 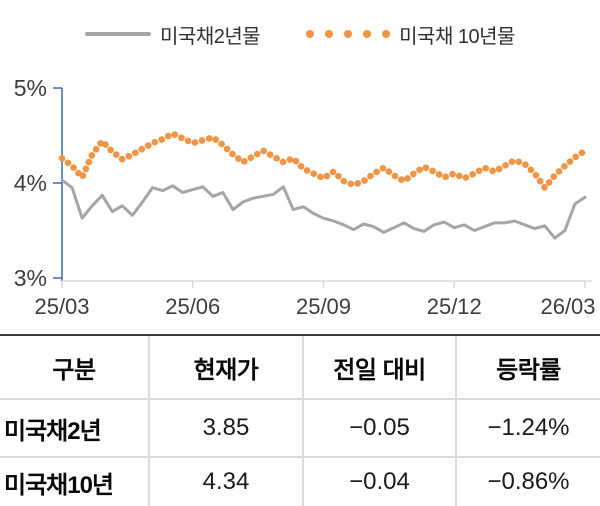 I want to click on table-row-us10y-pct: −0.86%, so click(x=527, y=481).